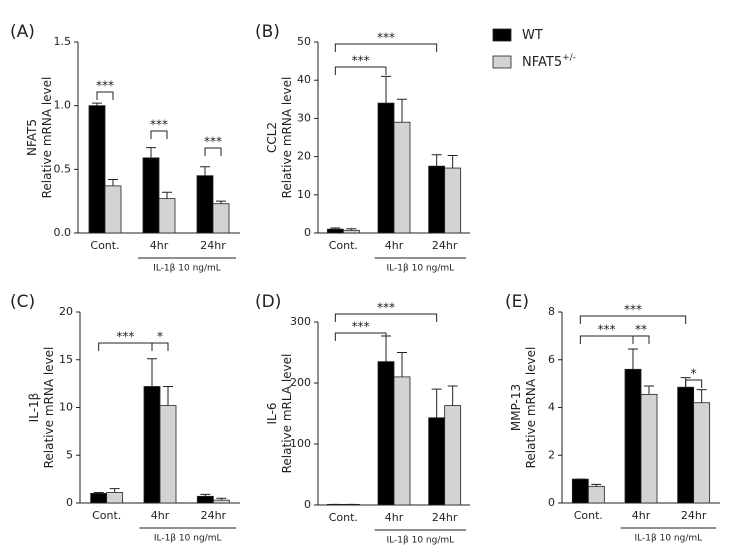  I want to click on y-axis-title-name: IL-6, so click(272, 414).